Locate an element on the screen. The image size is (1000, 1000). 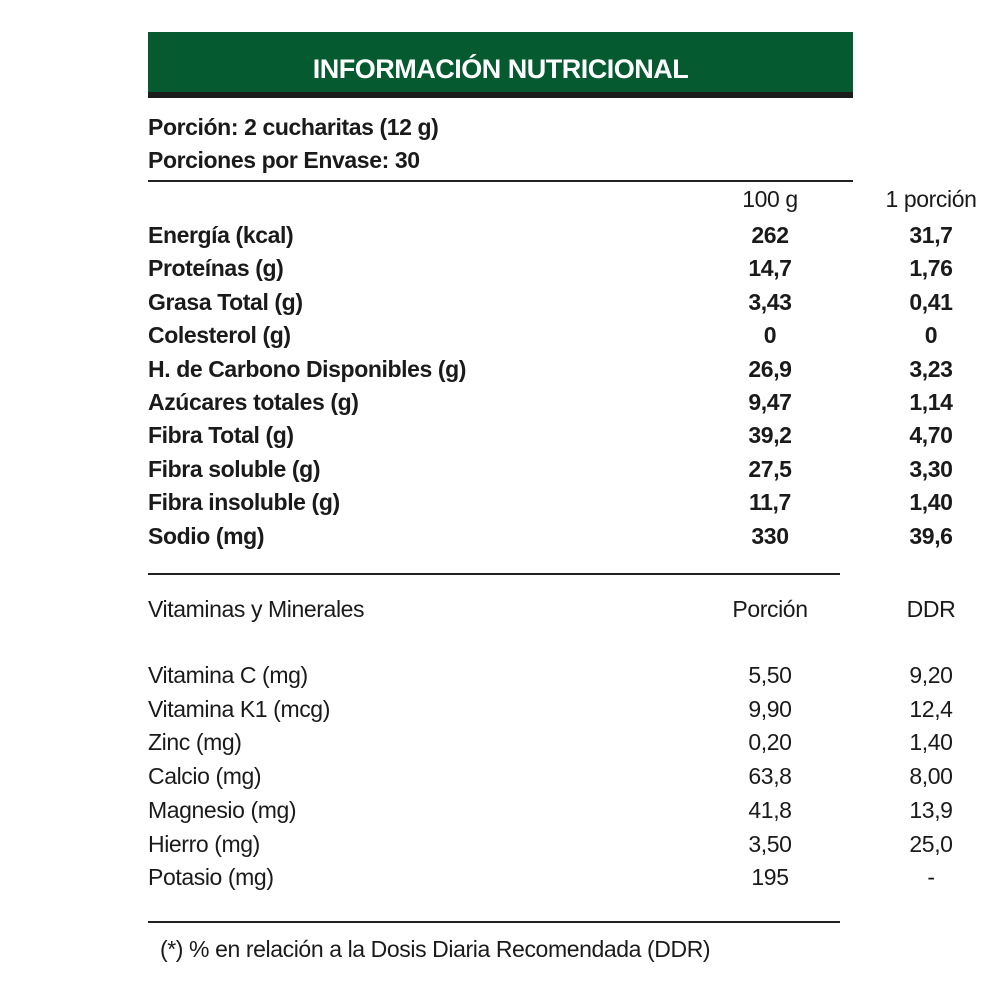
row-value-2: 0 is located at coordinates (931, 335).